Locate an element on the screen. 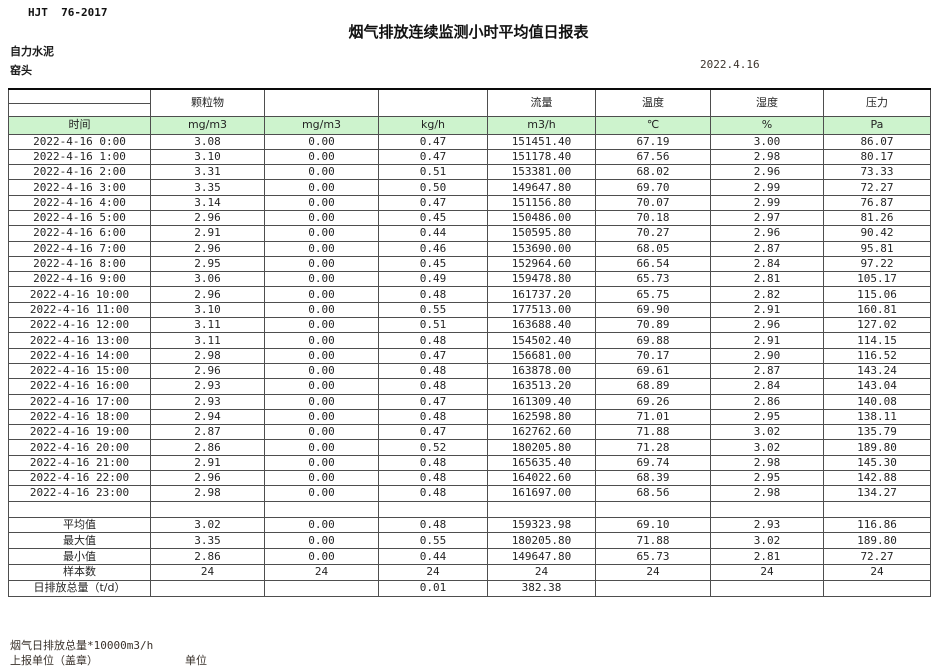 The width and height of the screenshot is (937, 672). value-cell: 160.81 is located at coordinates (877, 310).